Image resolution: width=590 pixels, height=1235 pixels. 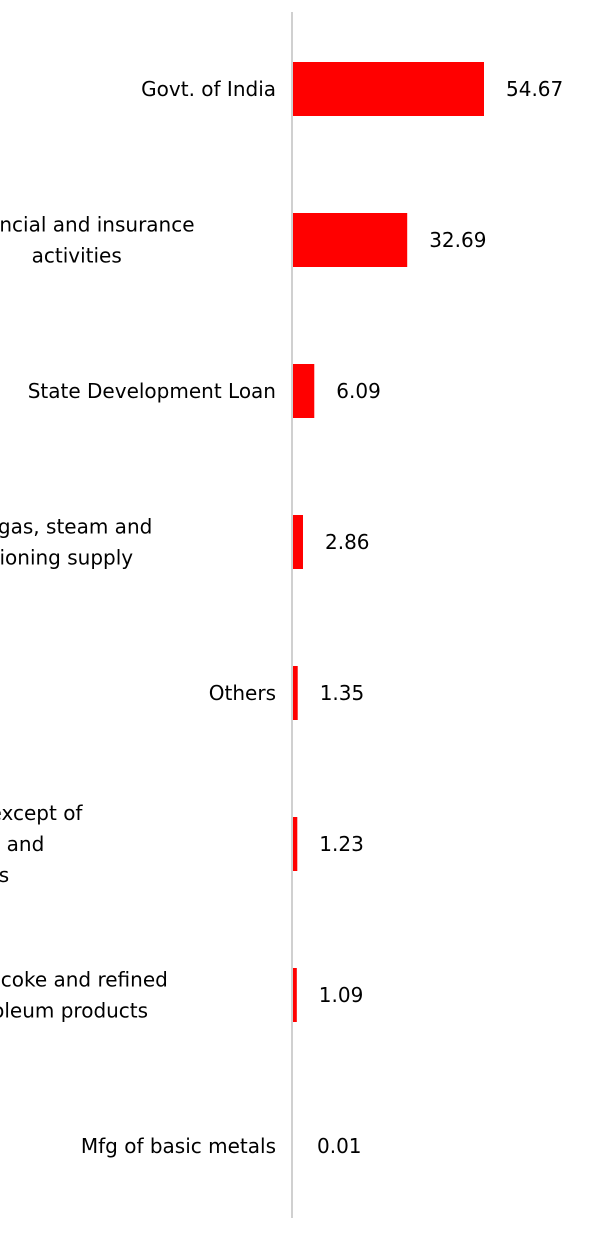 I want to click on value-label: 1.09, so click(x=341, y=995).